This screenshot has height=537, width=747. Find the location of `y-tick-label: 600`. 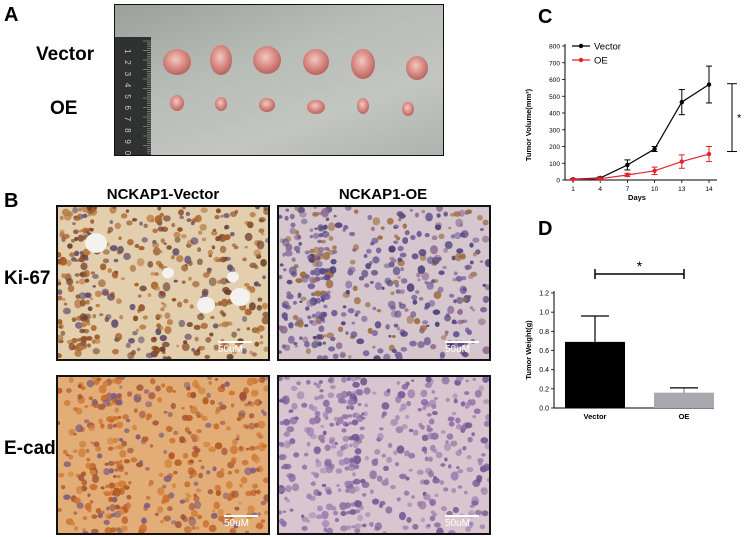

y-tick-label: 600 is located at coordinates (554, 80).